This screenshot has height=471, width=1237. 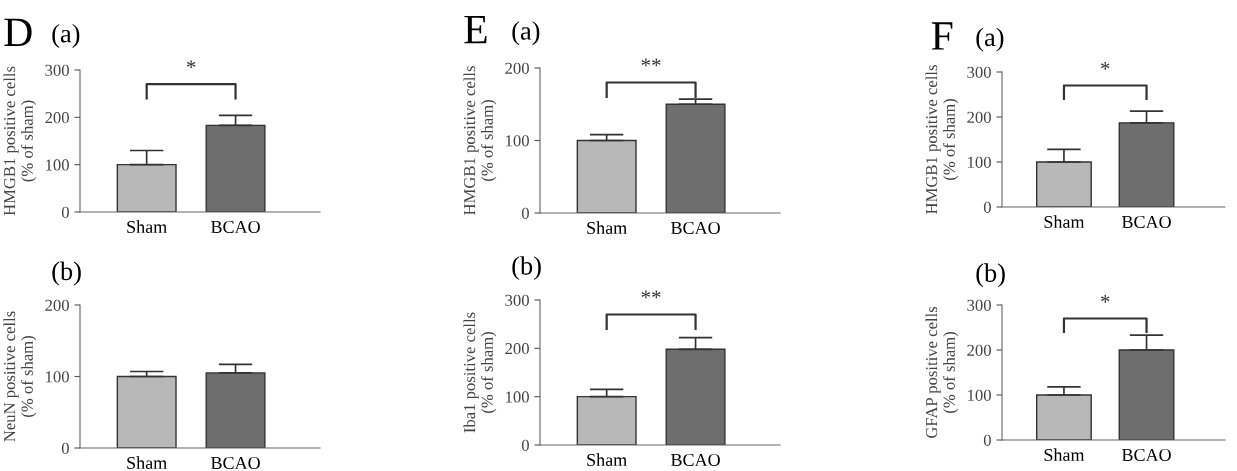 I want to click on y-axis-title: Iba1 positive cells (% of sham), so click(x=480, y=372).